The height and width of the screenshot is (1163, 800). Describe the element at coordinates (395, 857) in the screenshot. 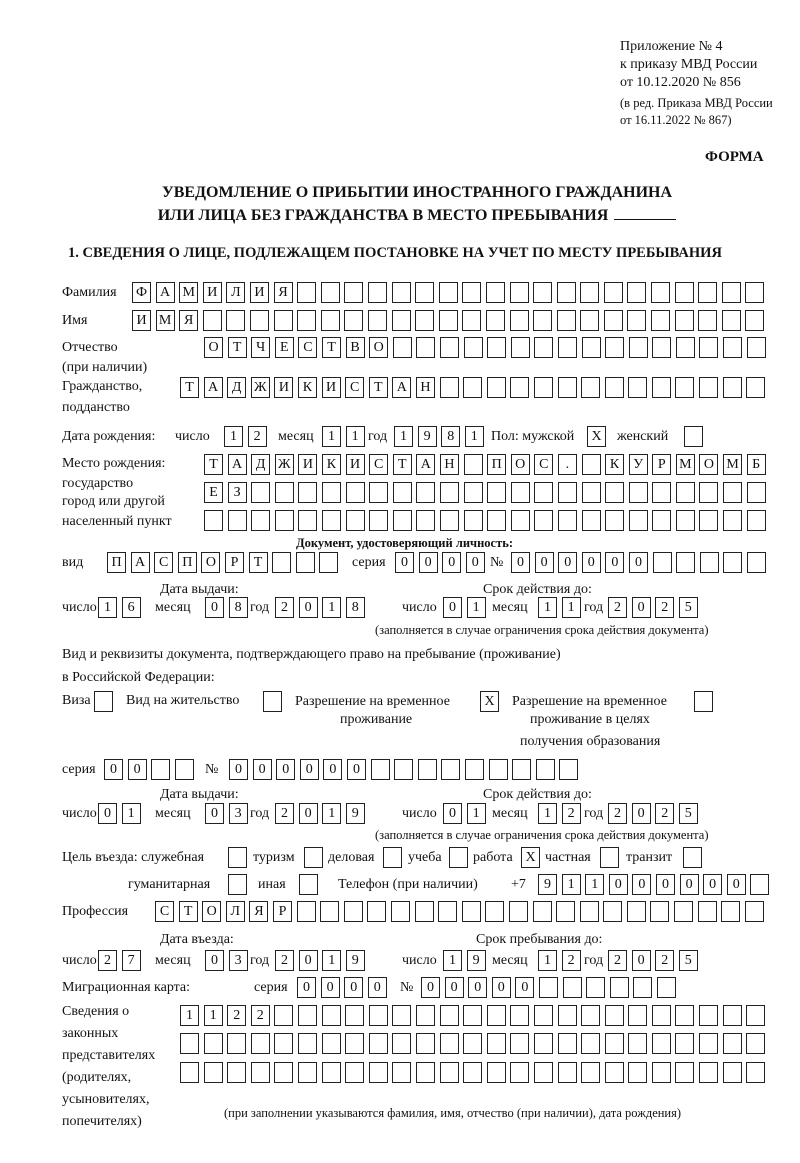

I see `purpose-business-checkbox` at that location.